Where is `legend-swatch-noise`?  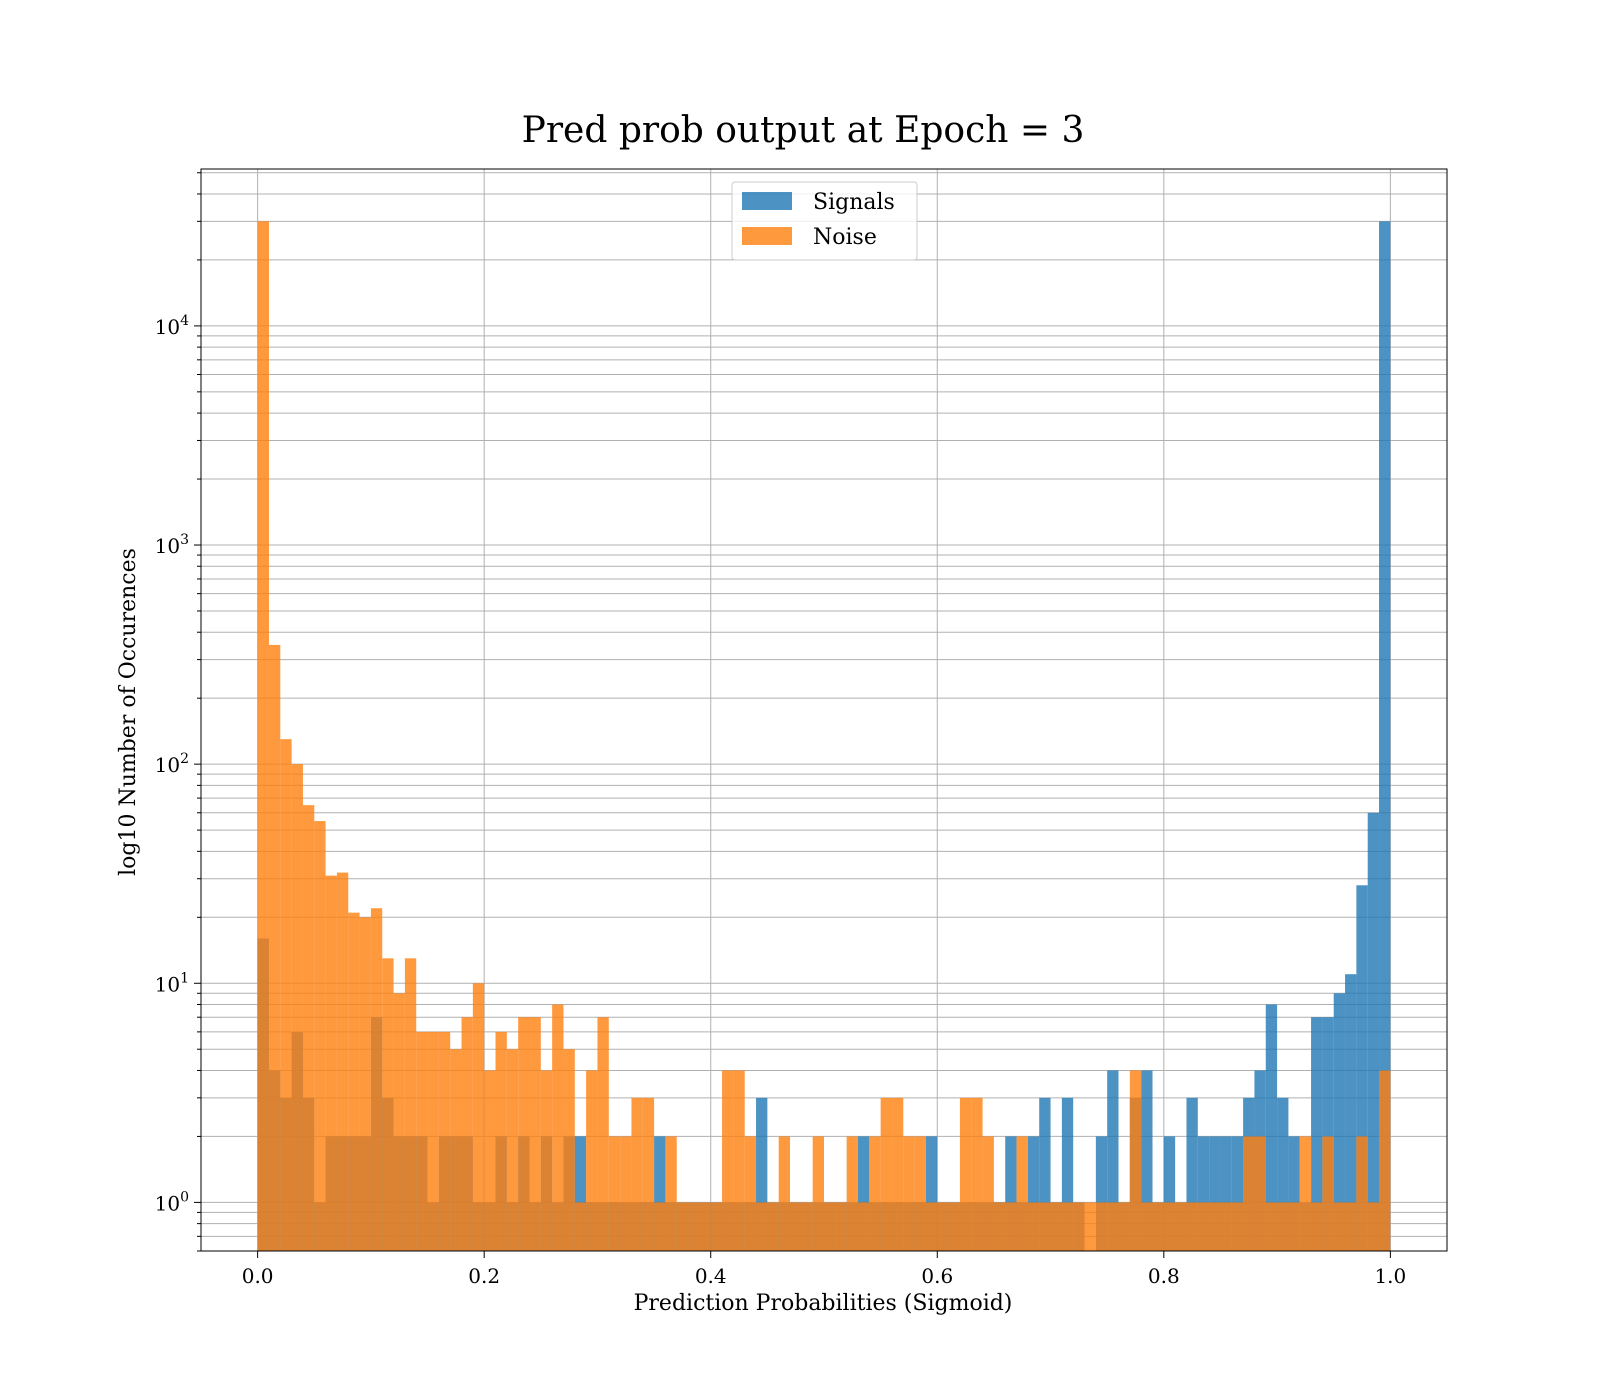
legend-swatch-noise is located at coordinates (767, 236).